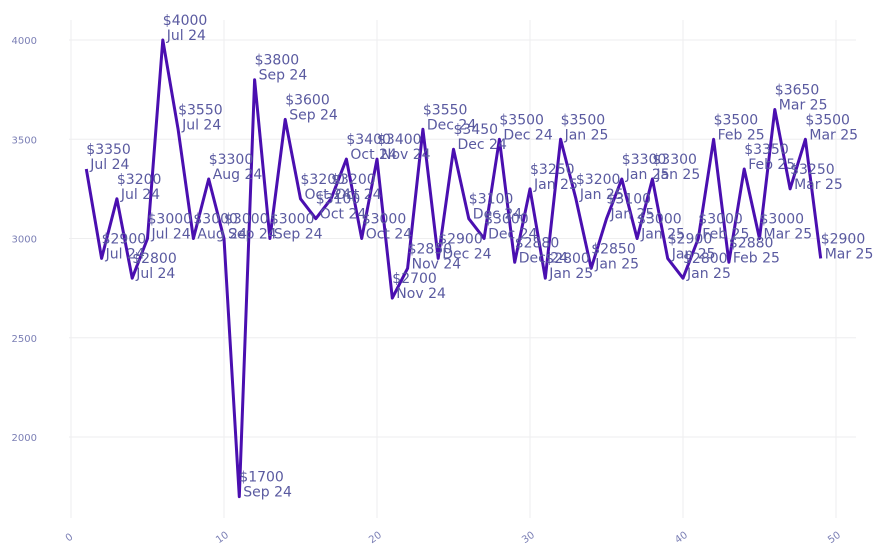 The width and height of the screenshot is (882, 558). What do you see at coordinates (554, 177) in the screenshot?
I see `data-label: $3250 Jan 25` at bounding box center [554, 177].